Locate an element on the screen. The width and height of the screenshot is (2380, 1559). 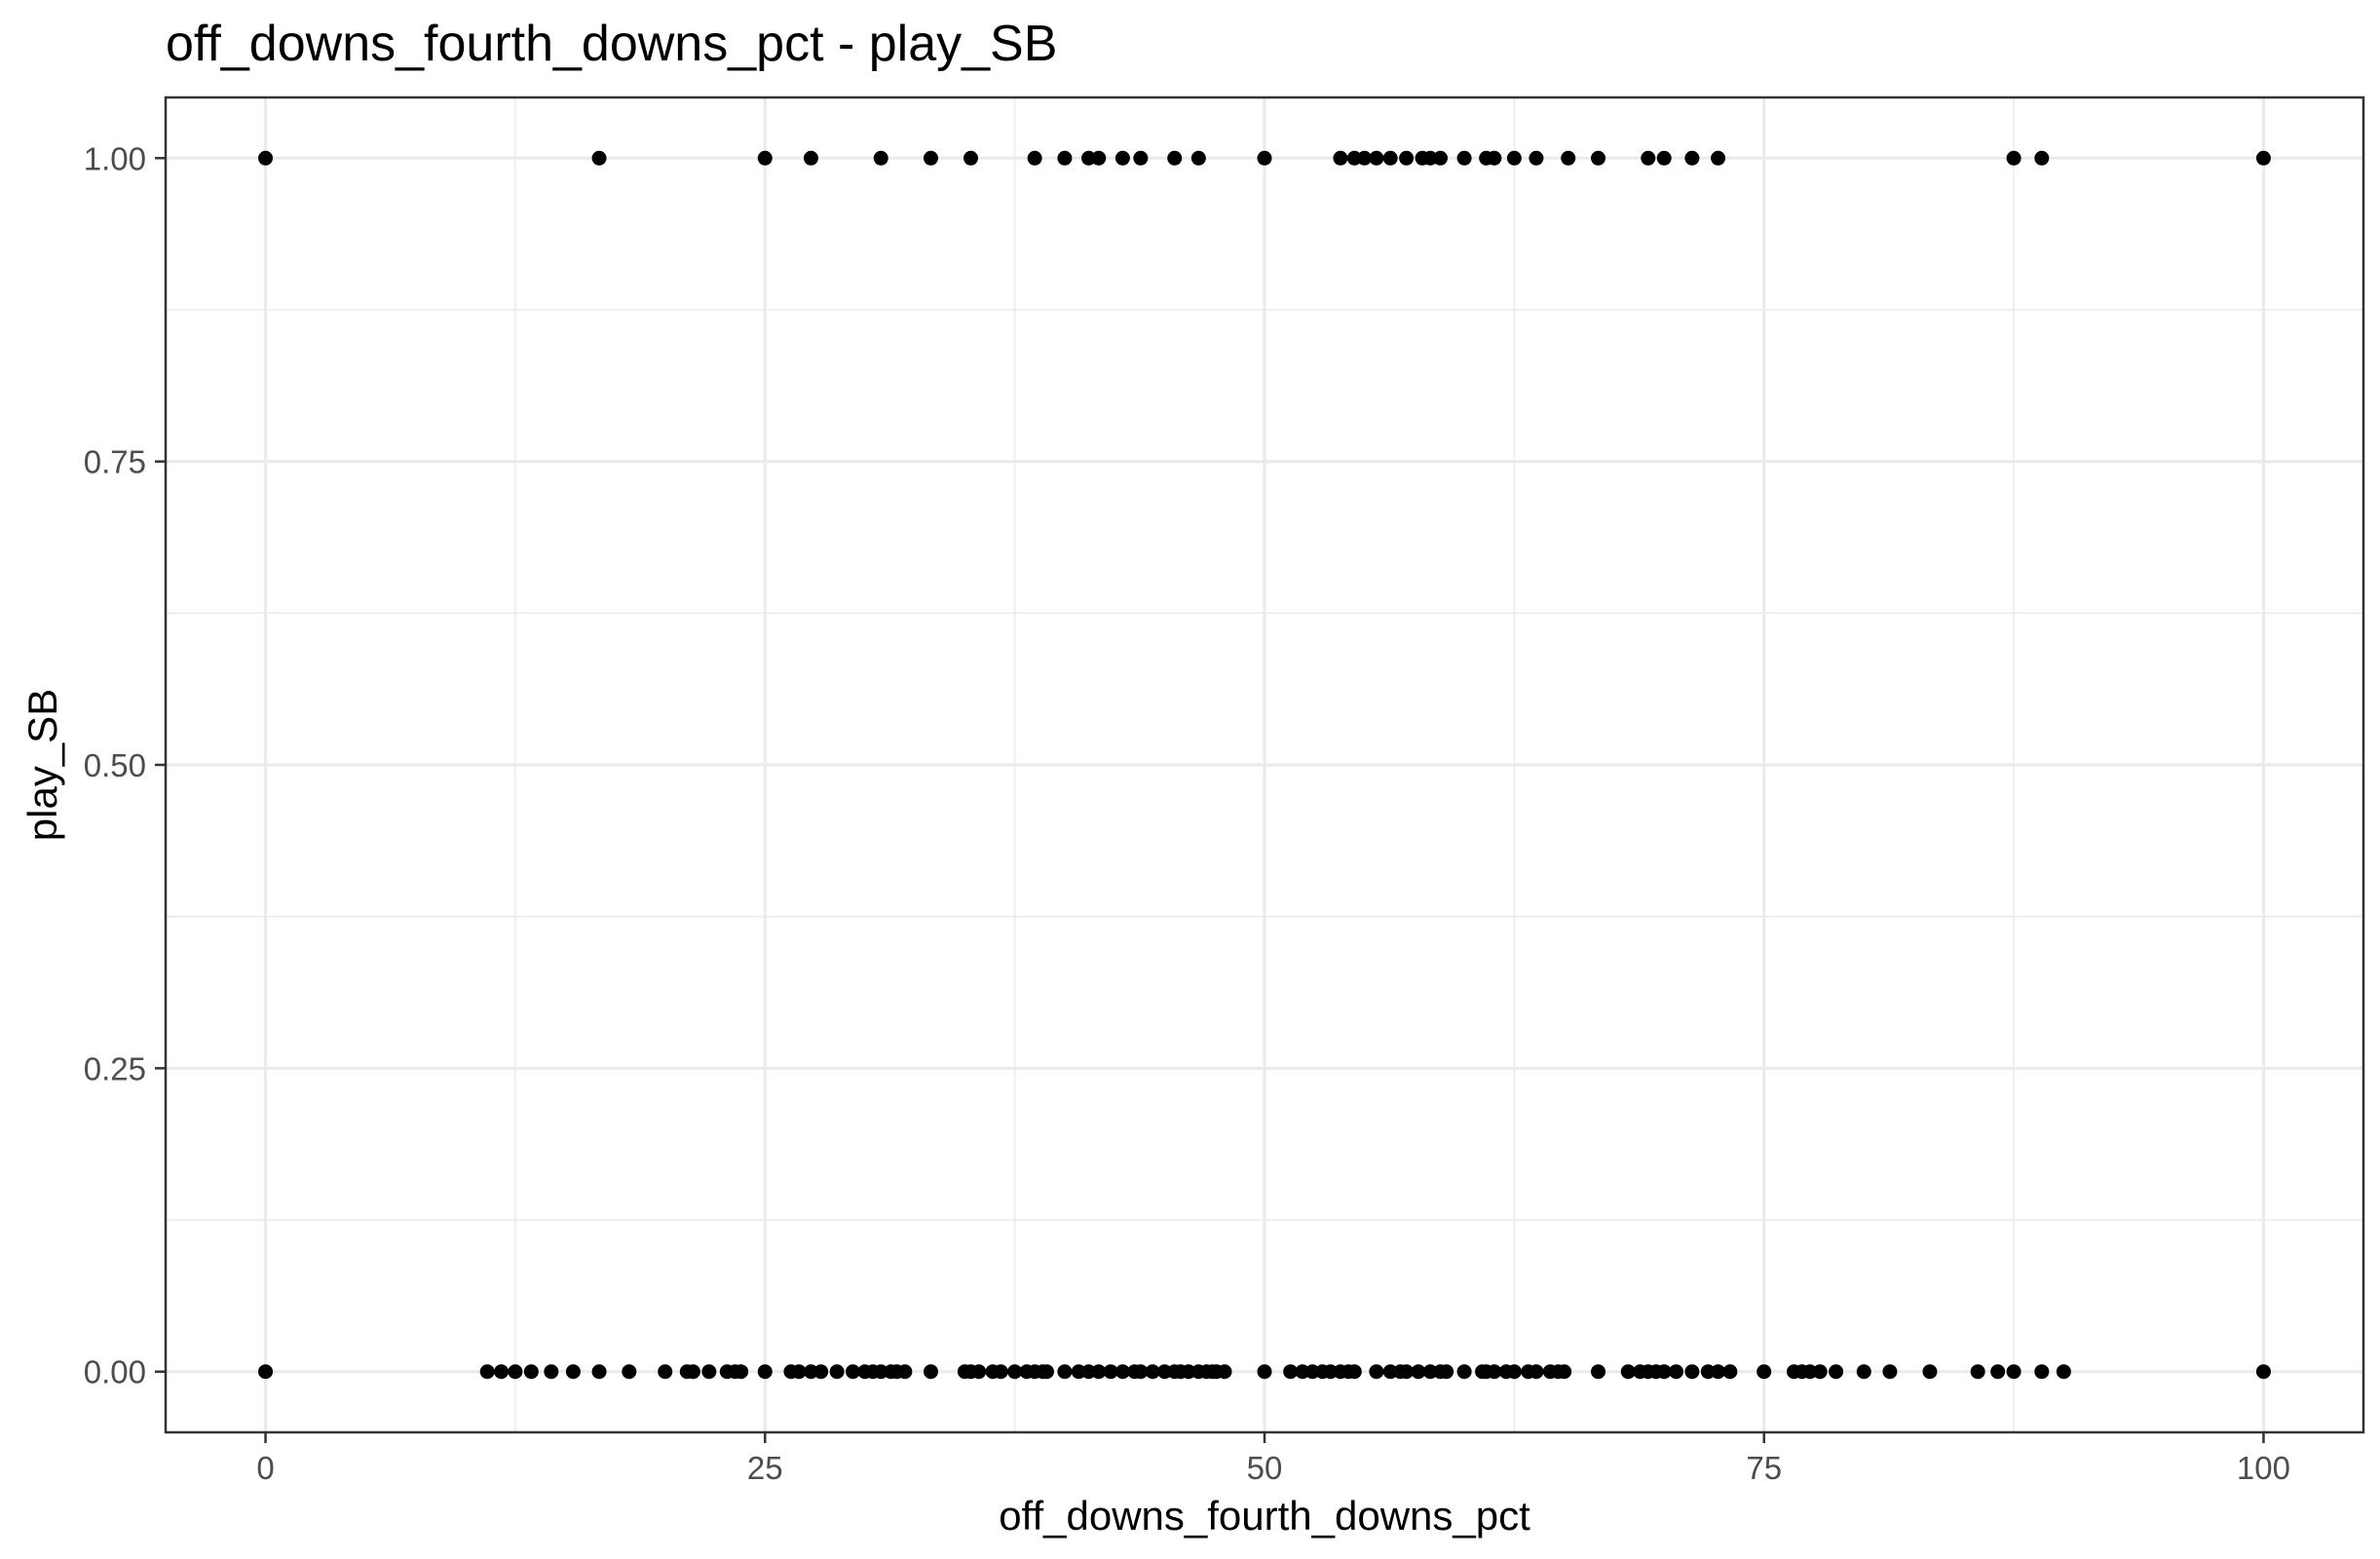
x-axis-ticks: 0 25 50 75 100 is located at coordinates (1273, 1459).